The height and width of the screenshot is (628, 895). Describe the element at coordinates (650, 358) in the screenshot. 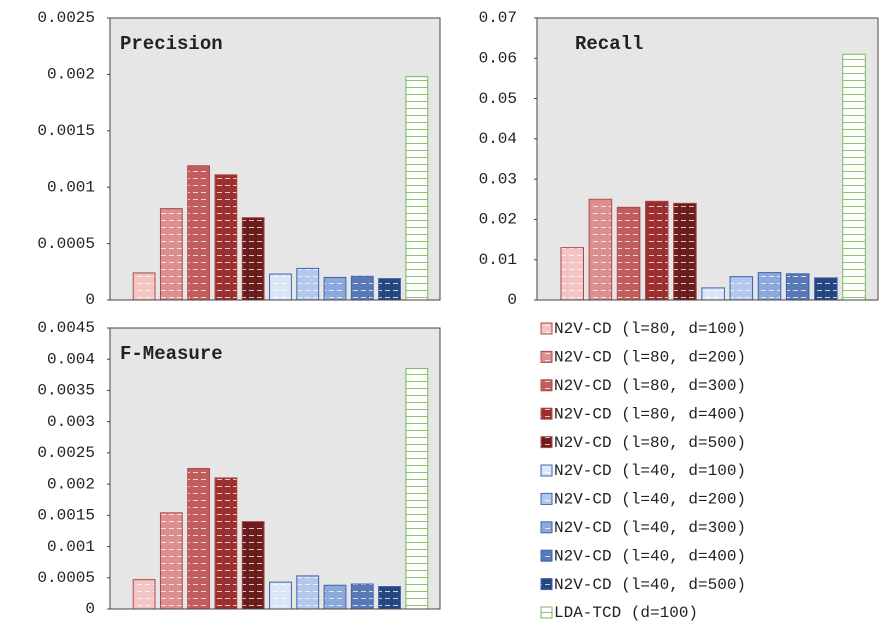

I see `legend-label: N2V-CD (l=80, d=200)` at that location.